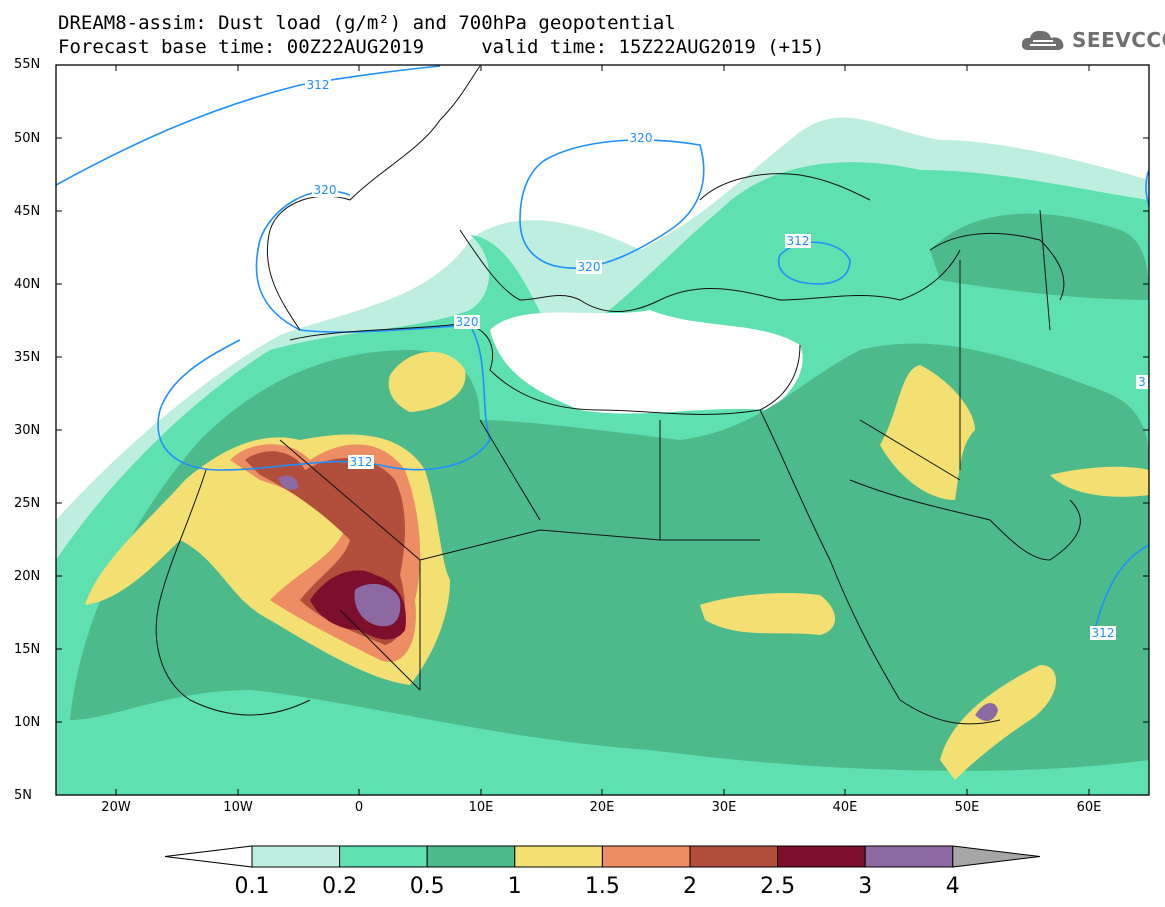  I want to click on dust-level-1-somalia, so click(998, 722).